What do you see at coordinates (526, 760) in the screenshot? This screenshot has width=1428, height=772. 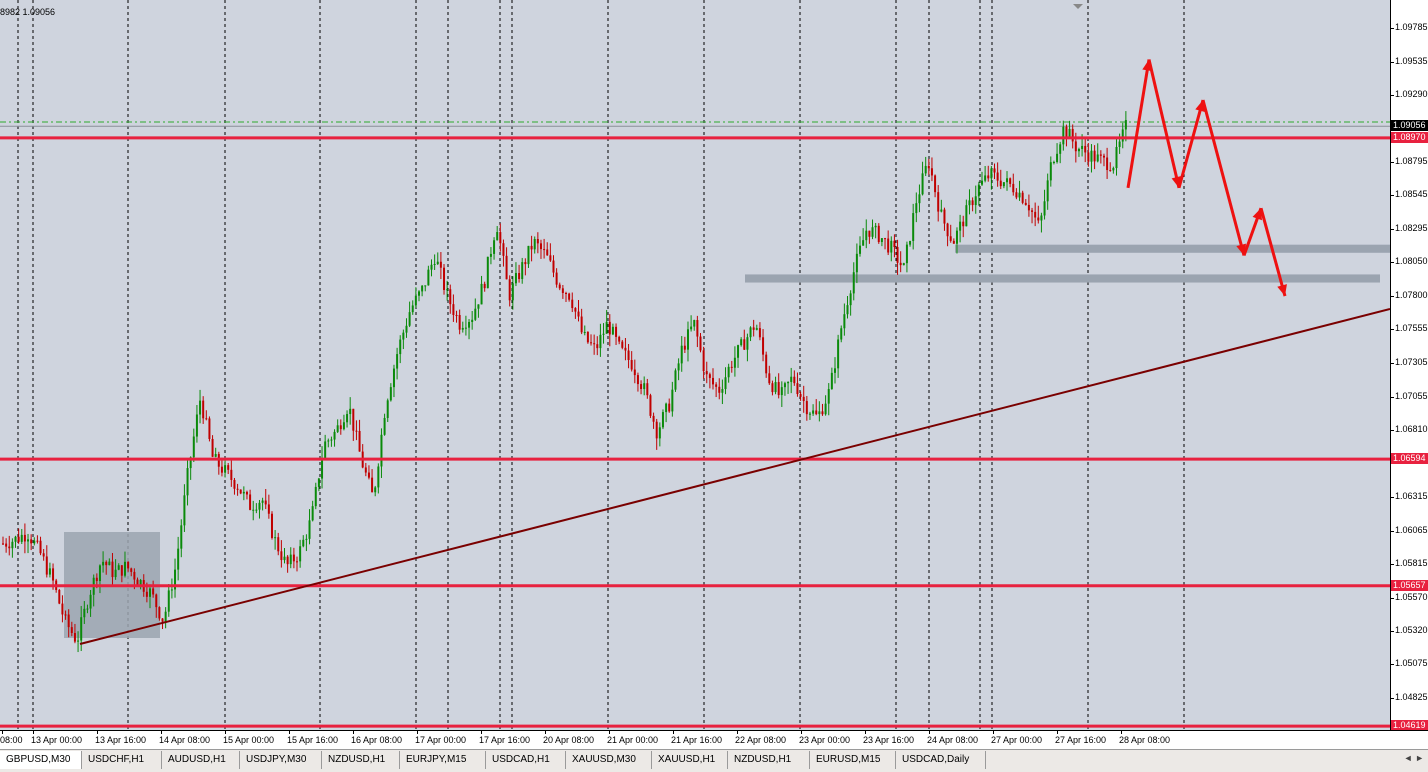 I see `symbol-tab: USDCAD,H1` at bounding box center [526, 760].